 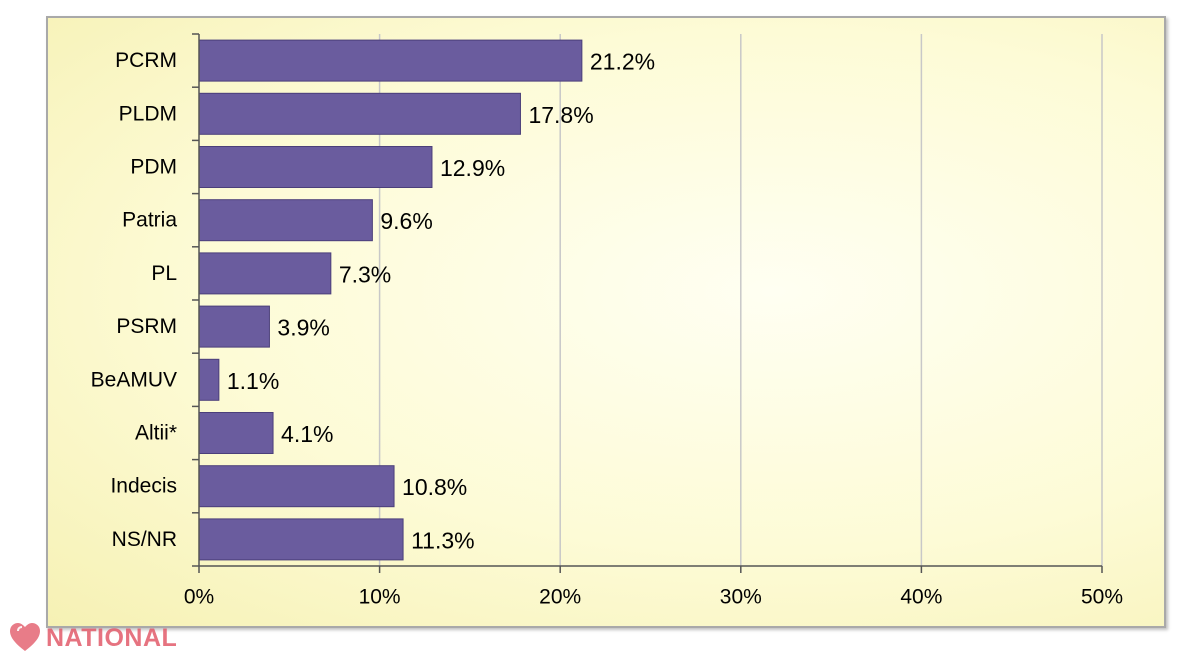 What do you see at coordinates (253, 381) in the screenshot?
I see `value-label: 1.1%` at bounding box center [253, 381].